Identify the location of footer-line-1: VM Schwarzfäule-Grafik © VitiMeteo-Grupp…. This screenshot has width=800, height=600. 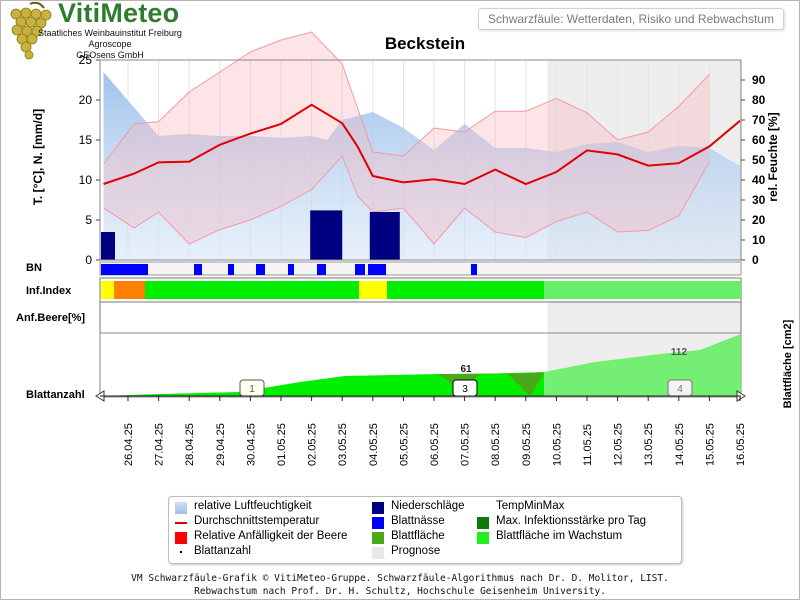
(400, 578).